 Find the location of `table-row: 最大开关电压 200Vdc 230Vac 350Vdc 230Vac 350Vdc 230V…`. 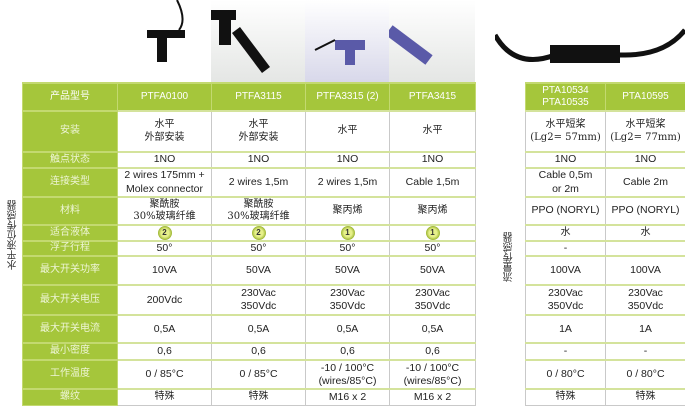

table-row: 最大开关电压 200Vdc 230Vac 350Vdc 230Vac 350Vdc 230V… is located at coordinates (249, 300).